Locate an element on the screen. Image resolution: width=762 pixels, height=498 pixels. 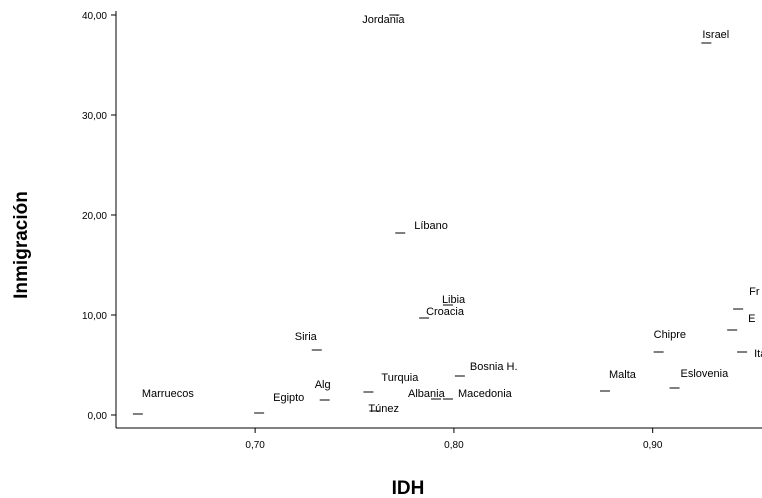
y-tick-label: 10,00 is located at coordinates (94, 316).